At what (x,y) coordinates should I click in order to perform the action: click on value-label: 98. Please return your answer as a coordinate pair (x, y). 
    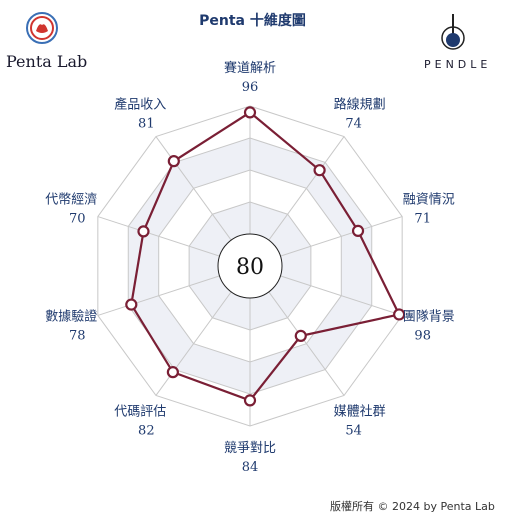
    Looking at the image, I should click on (422, 336).